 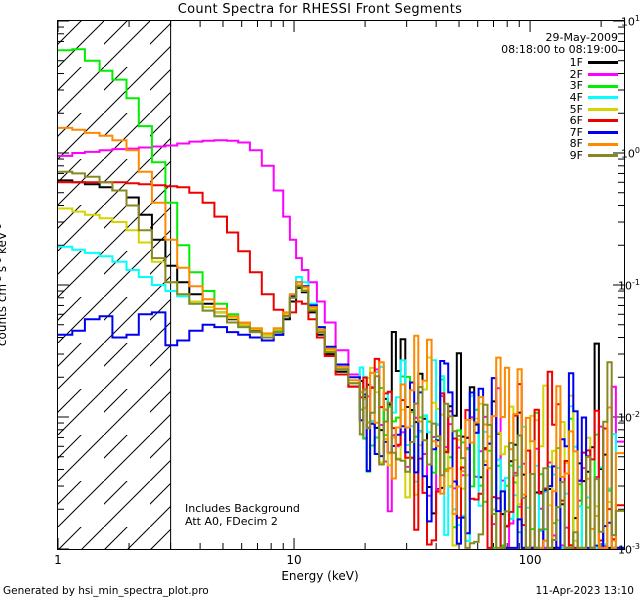 I want to click on y-tick-label: 10⁰, so click(x=630, y=153).